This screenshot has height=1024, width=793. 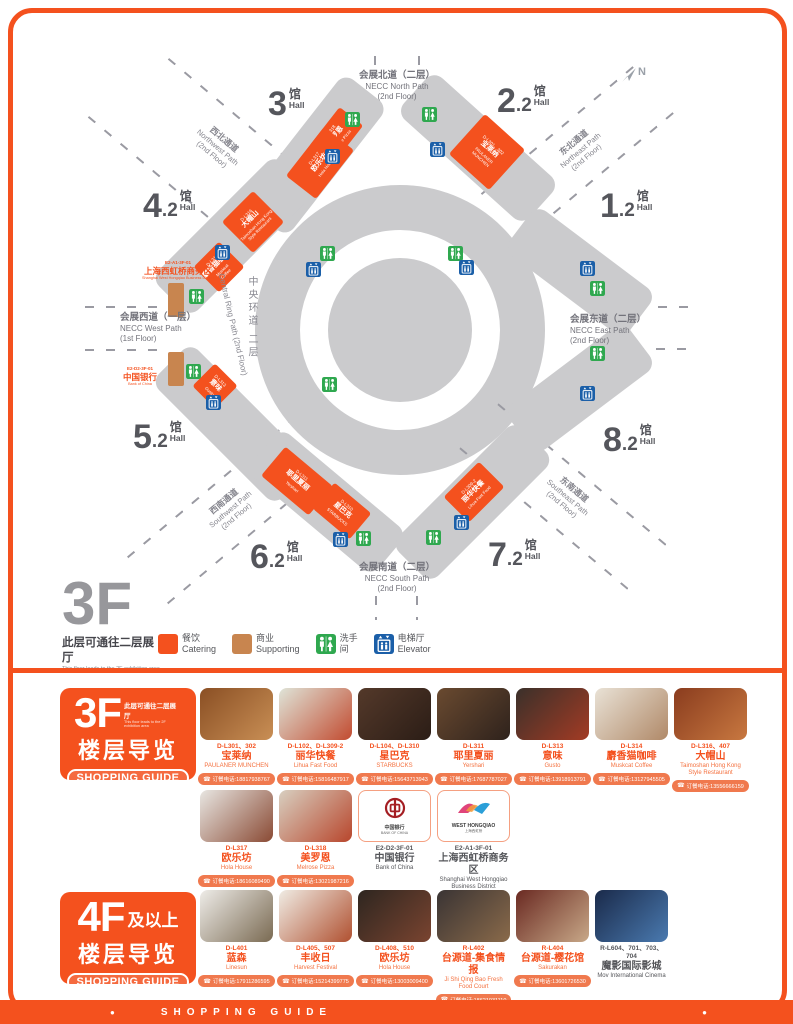 What do you see at coordinates (631, 746) in the screenshot?
I see `shop-code: D-L314` at bounding box center [631, 746].